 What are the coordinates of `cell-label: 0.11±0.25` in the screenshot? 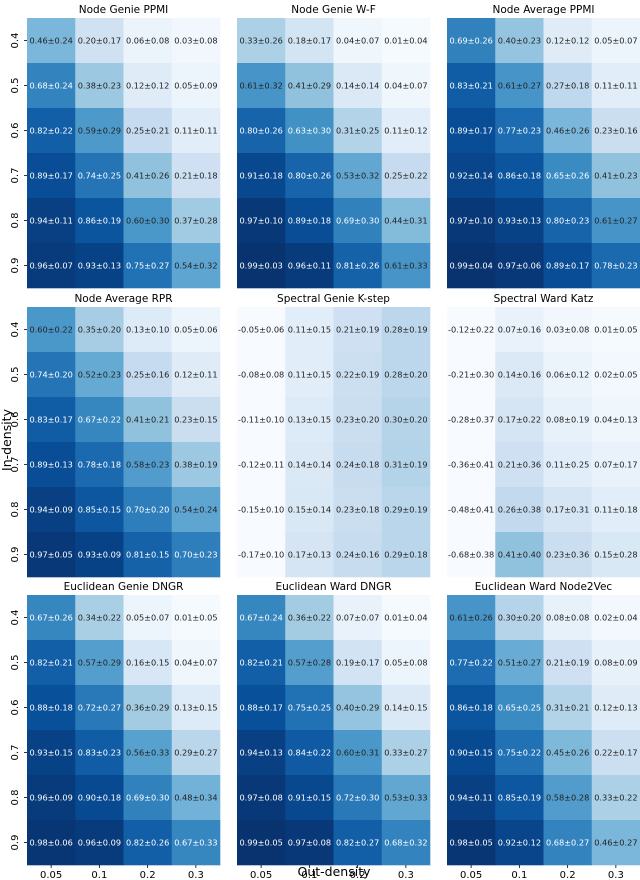 It's located at (567, 465).